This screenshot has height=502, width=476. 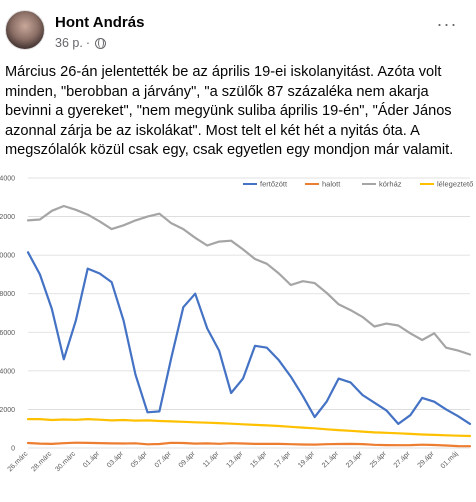 I want to click on x-tick-label: 15.ápr, so click(x=258, y=459).